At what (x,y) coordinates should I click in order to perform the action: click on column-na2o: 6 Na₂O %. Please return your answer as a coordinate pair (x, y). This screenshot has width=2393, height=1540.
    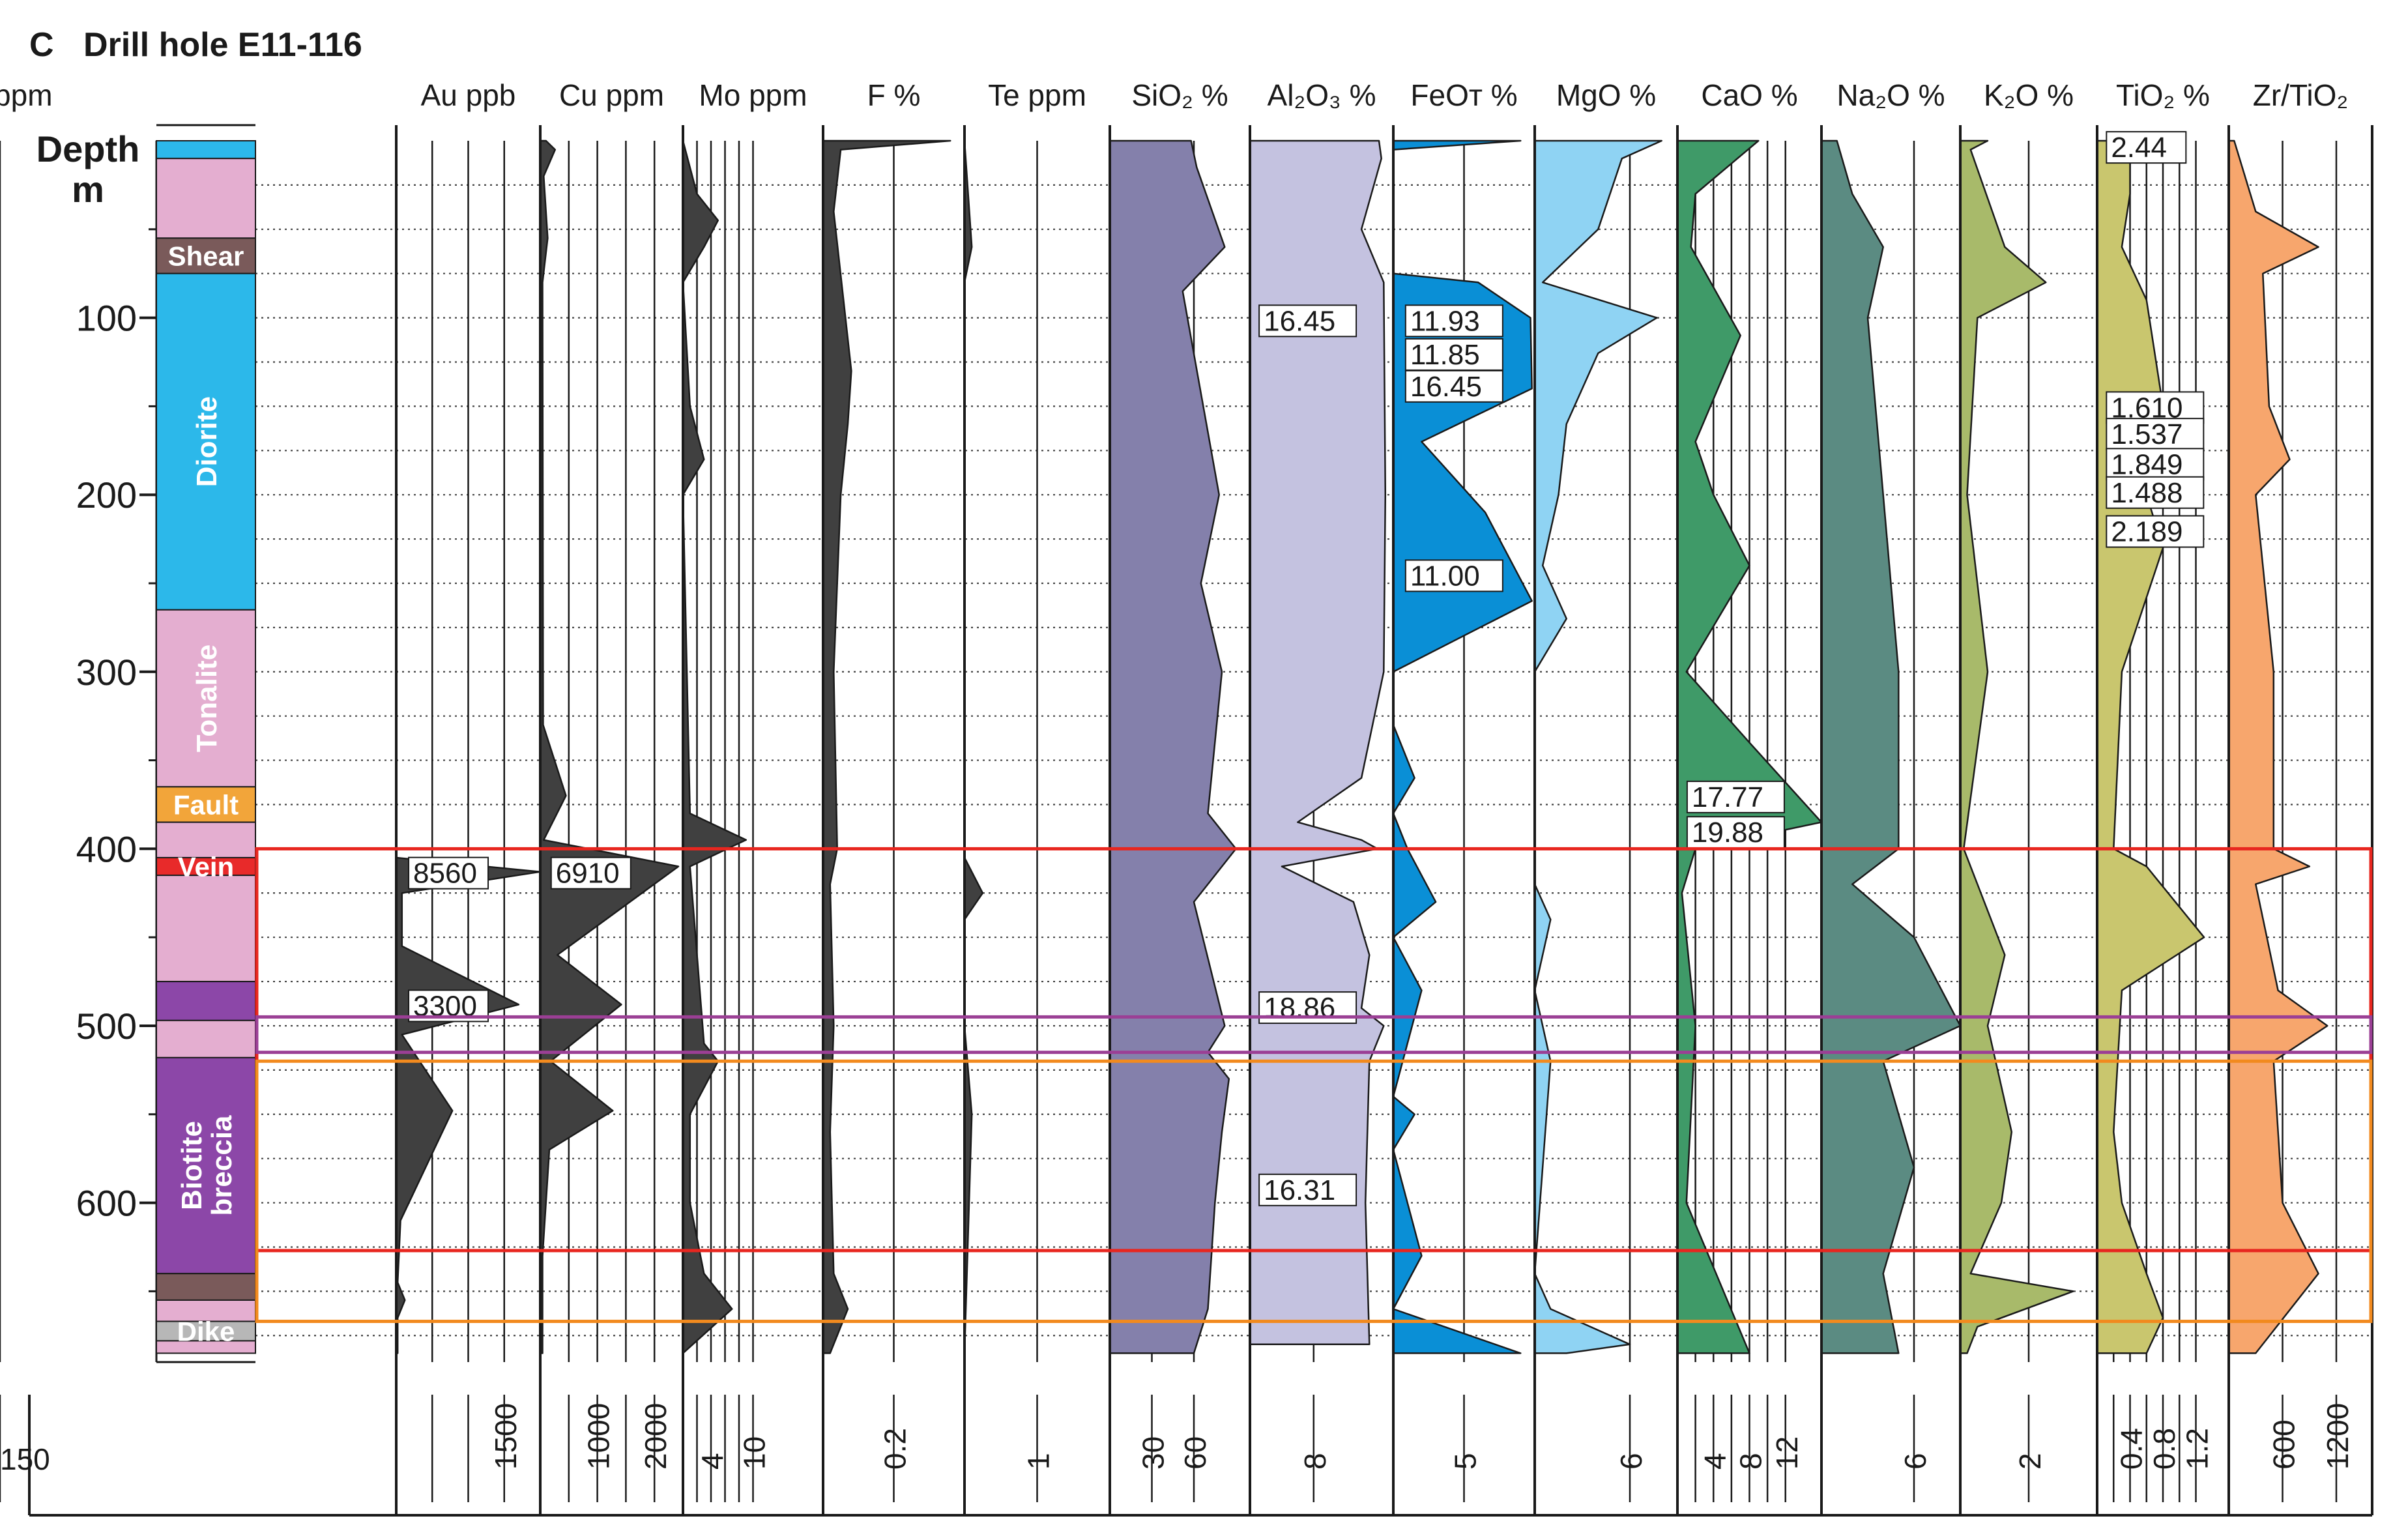
    Looking at the image, I should click on (1891, 790).